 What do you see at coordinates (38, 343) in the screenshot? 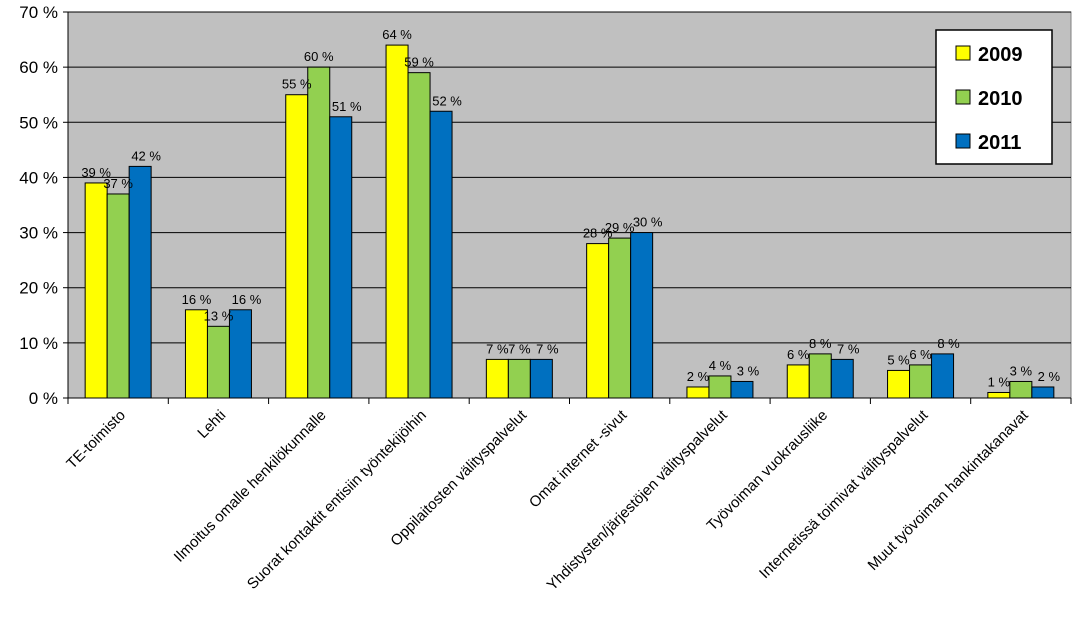
I see `y-tick-label: 10 %` at bounding box center [38, 343].